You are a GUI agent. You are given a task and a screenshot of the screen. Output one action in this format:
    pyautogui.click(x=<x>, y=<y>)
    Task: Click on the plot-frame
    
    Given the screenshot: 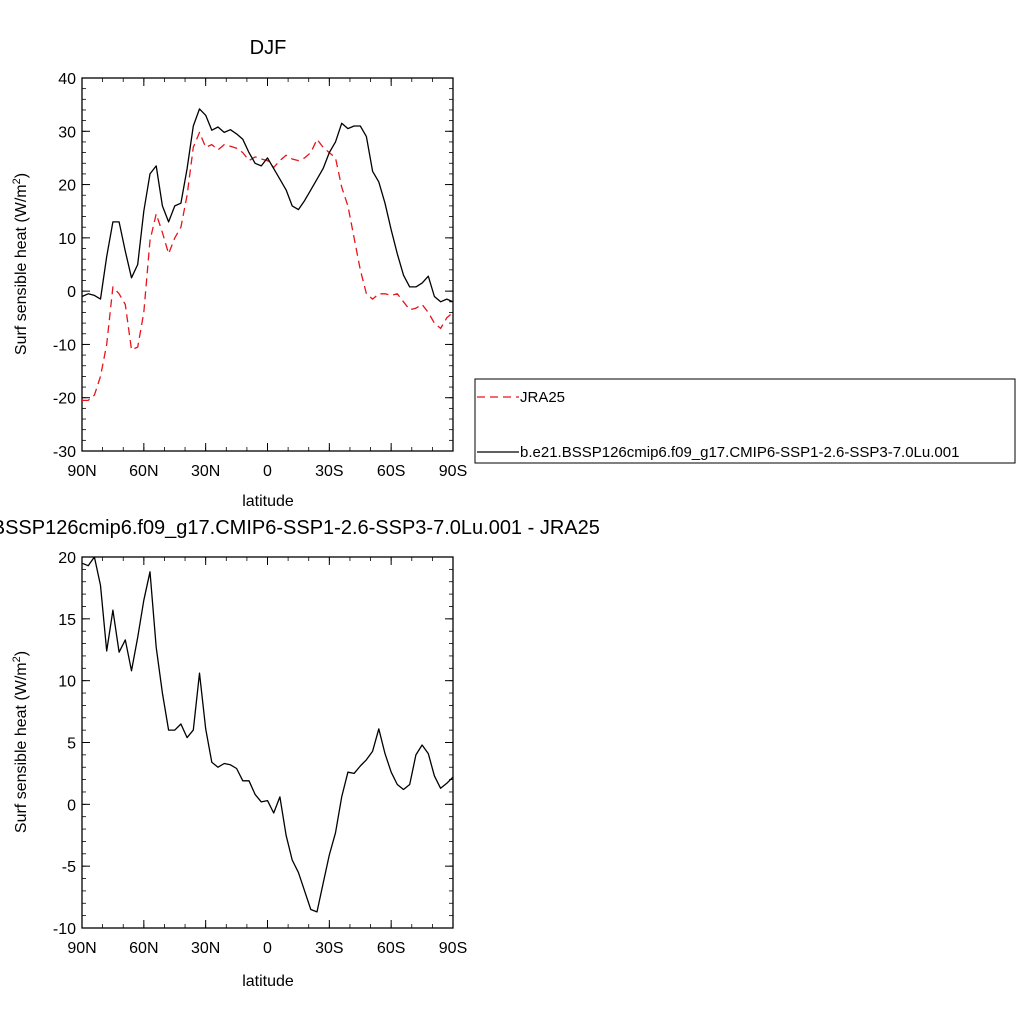 What is the action you would take?
    pyautogui.click(x=267, y=742)
    